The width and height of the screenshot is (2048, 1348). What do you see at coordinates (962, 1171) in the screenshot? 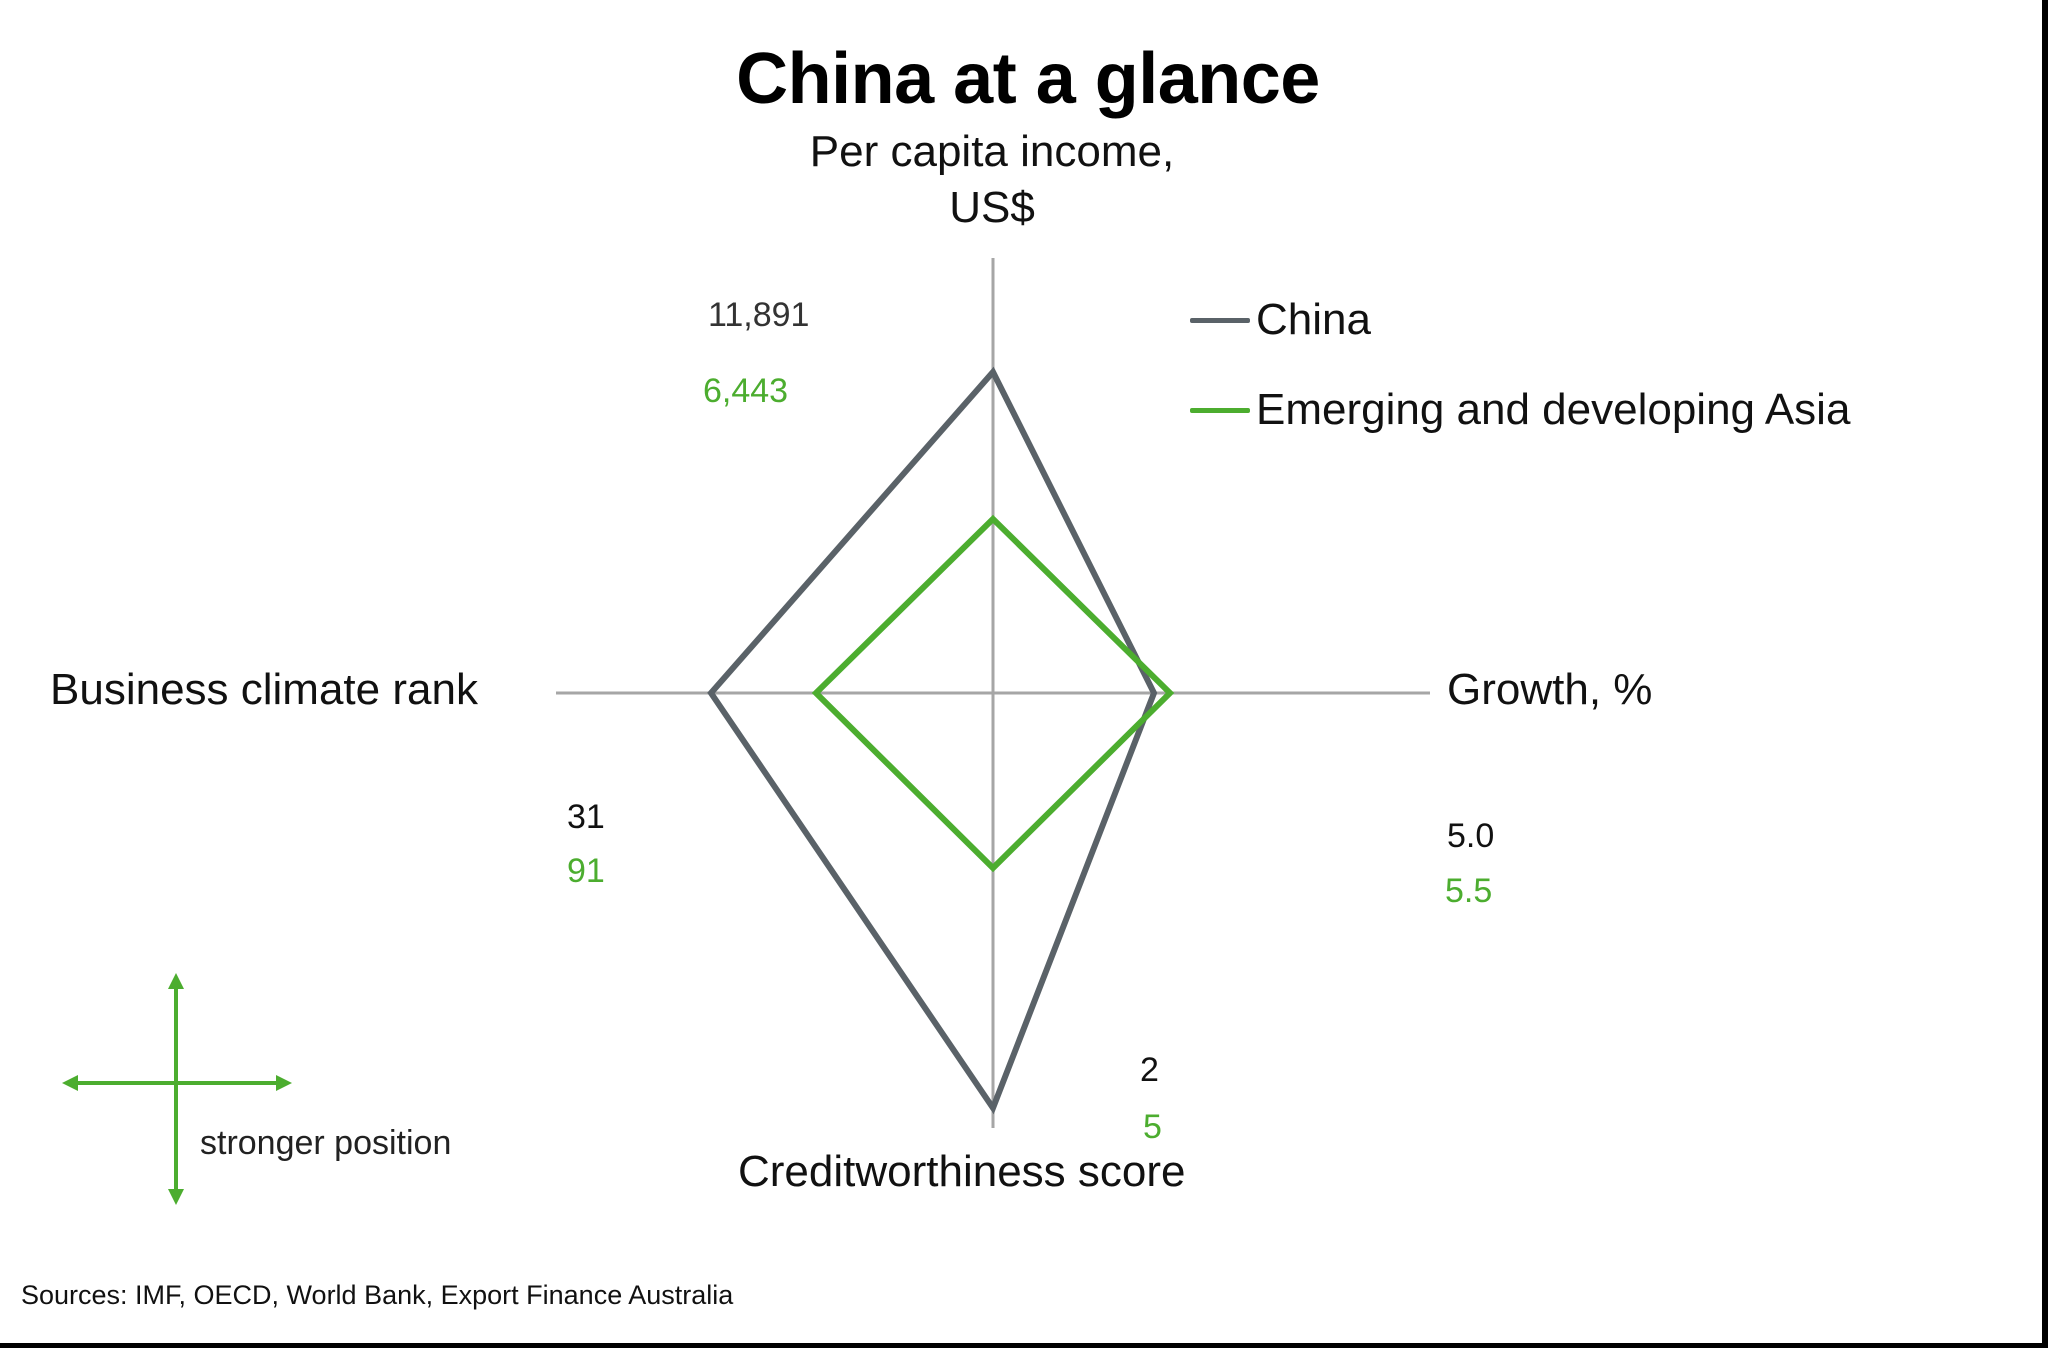
I see `axis-label-credit: Creditworthiness score` at bounding box center [962, 1171].